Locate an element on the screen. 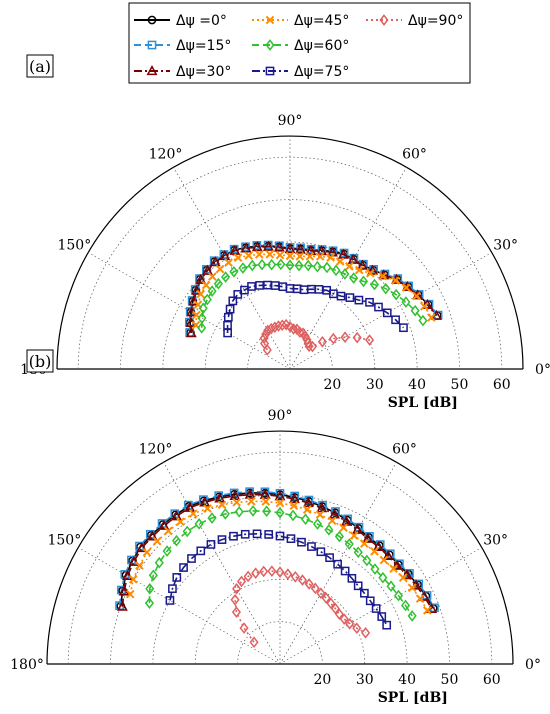 The image size is (550, 714). angle-tick-label: 60° is located at coordinates (414, 154).